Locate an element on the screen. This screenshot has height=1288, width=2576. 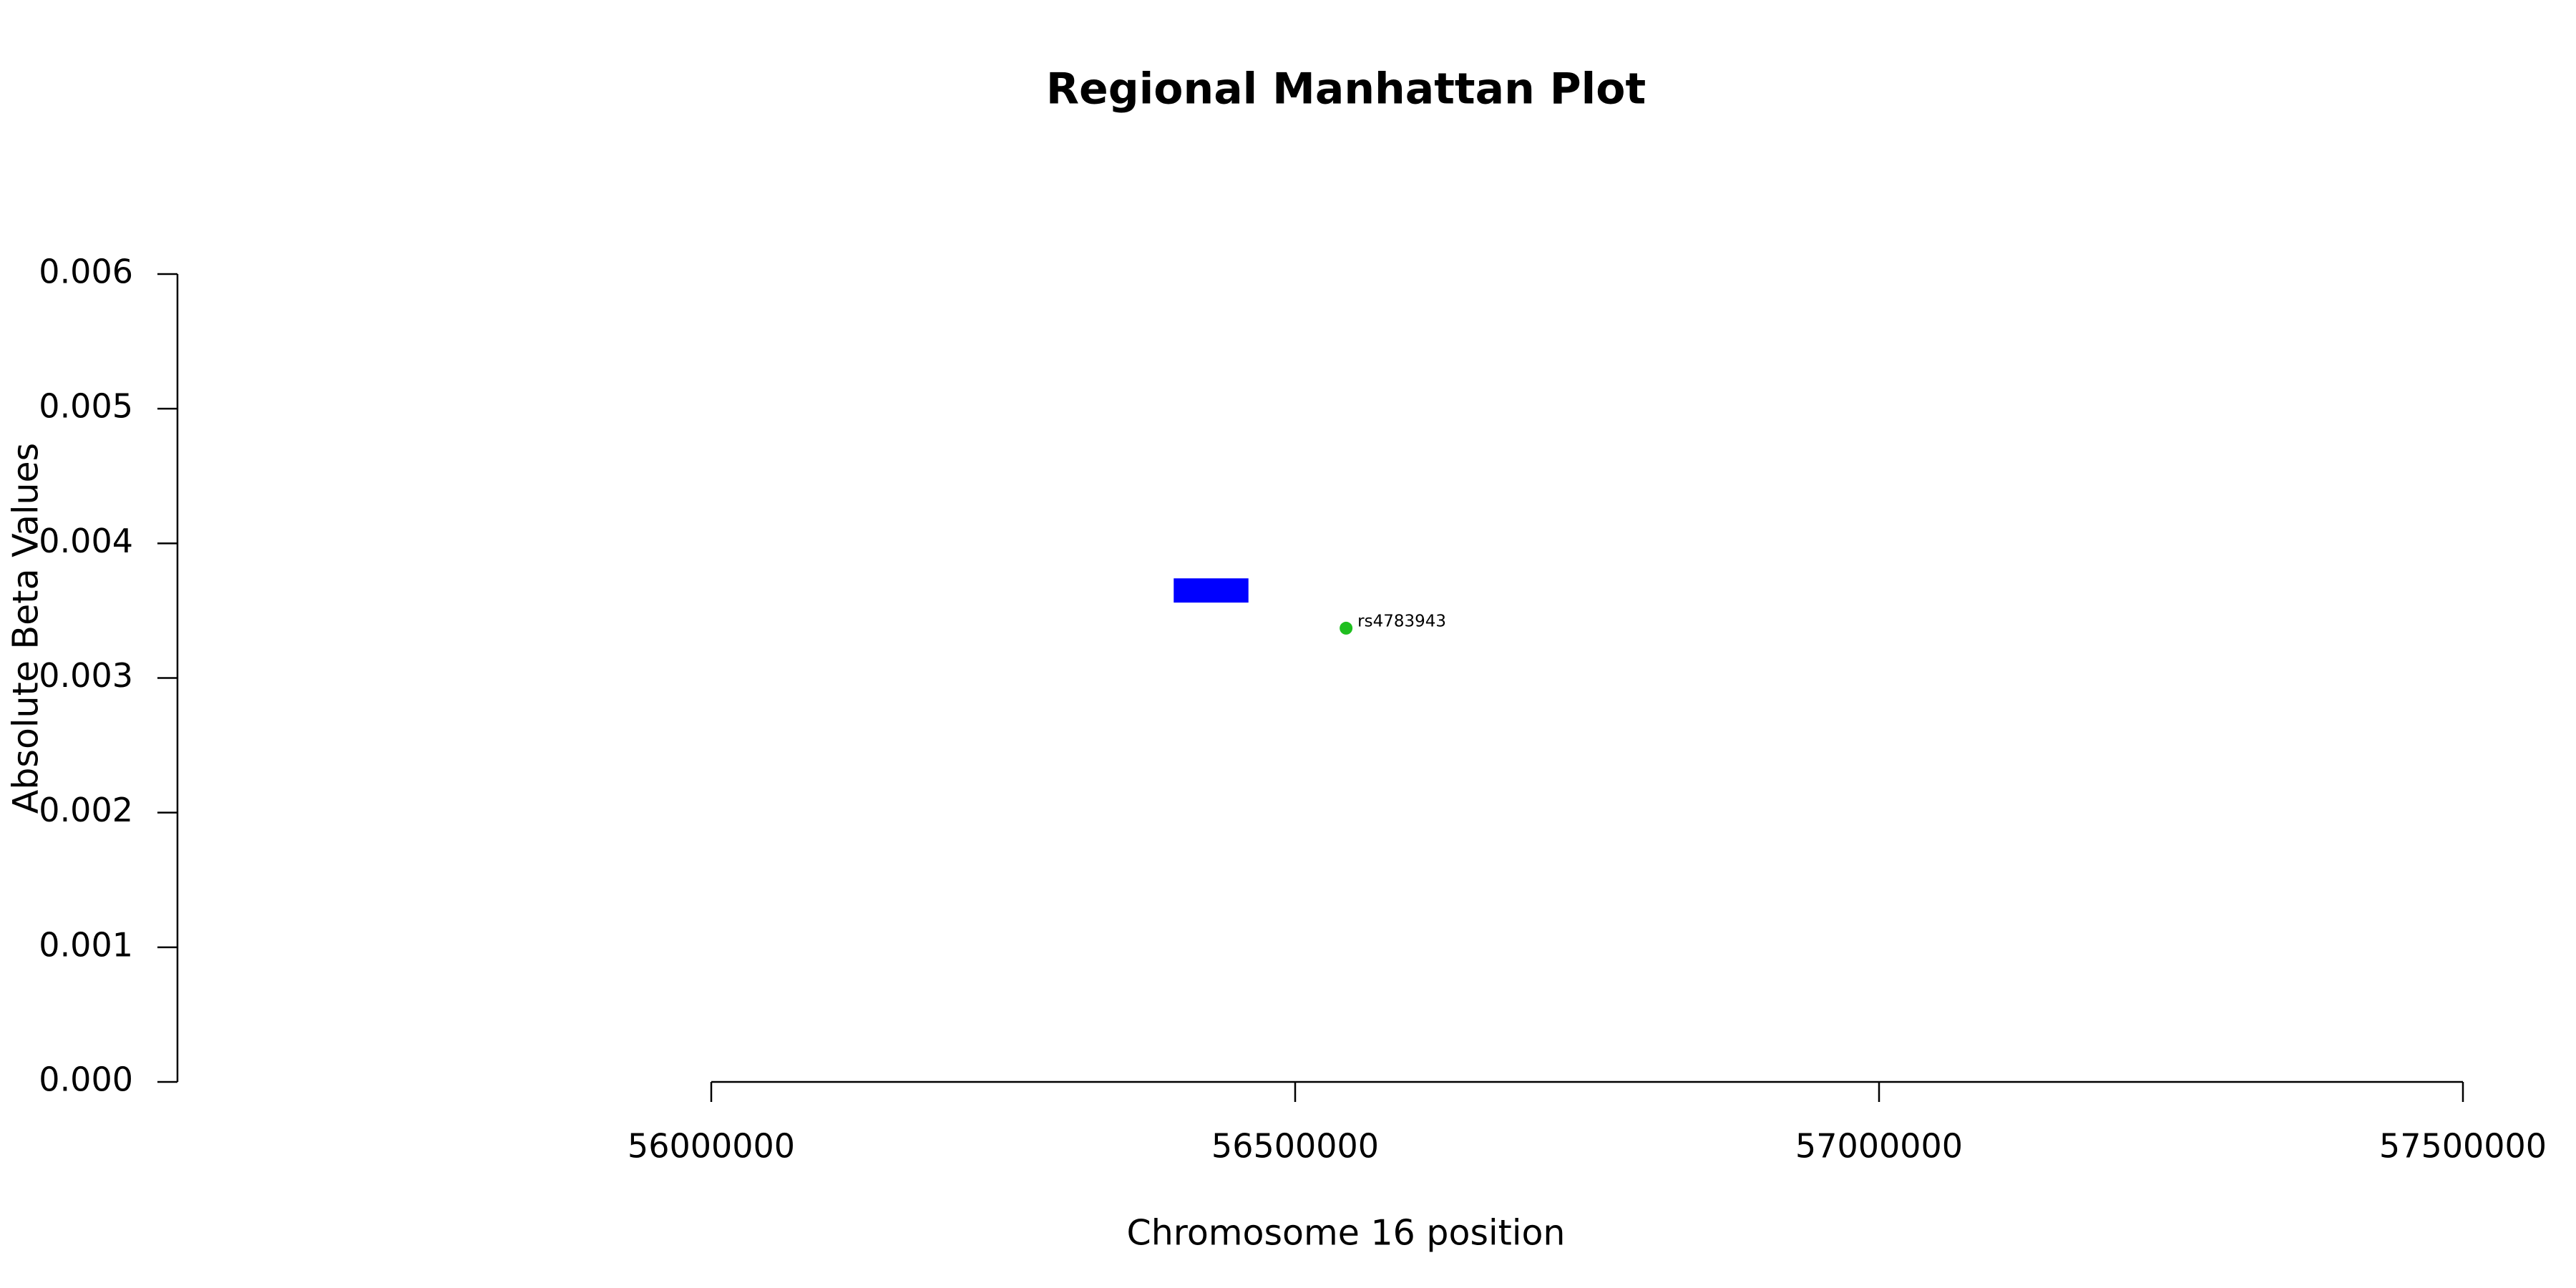
x-tick-label: 57500000 is located at coordinates (2463, 1146).